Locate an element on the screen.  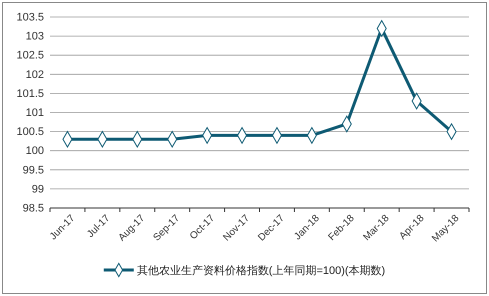
y-tick-label: 98.5 is located at coordinates (33, 208).